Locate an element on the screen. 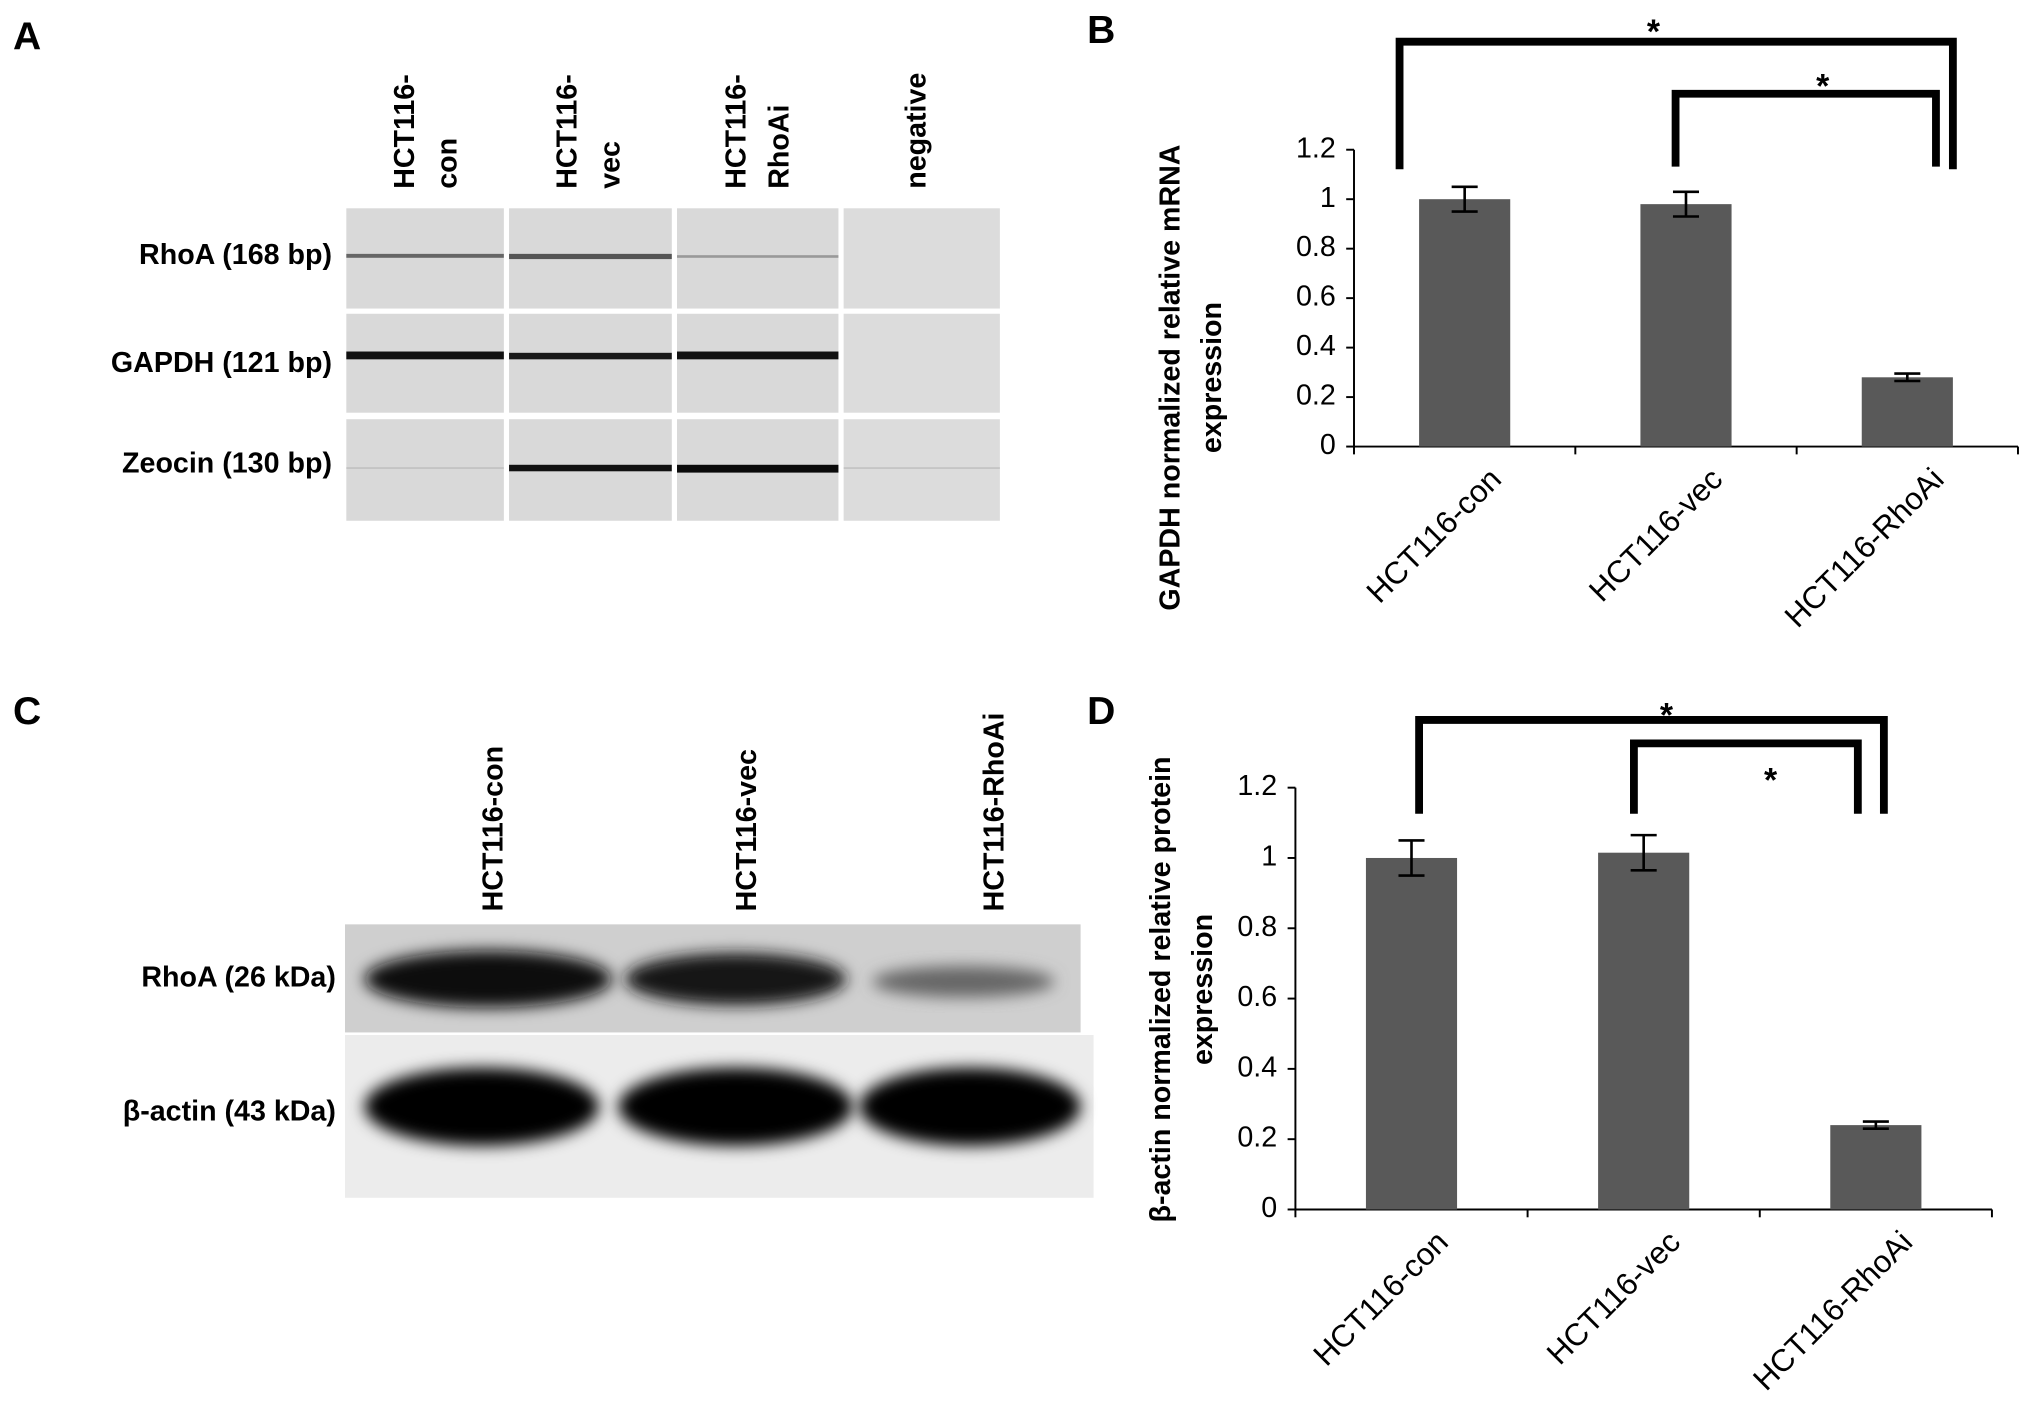 Image resolution: width=2031 pixels, height=1428 pixels. row-label: RhoA (168 bp) is located at coordinates (235, 255).